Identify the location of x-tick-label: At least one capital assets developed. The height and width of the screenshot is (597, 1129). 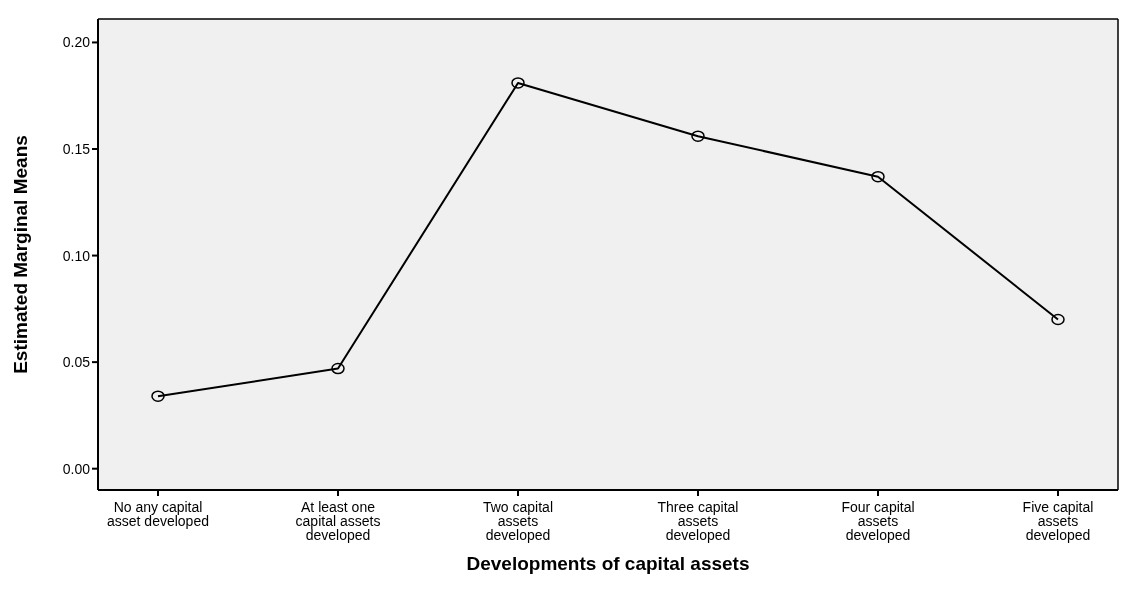
(338, 521).